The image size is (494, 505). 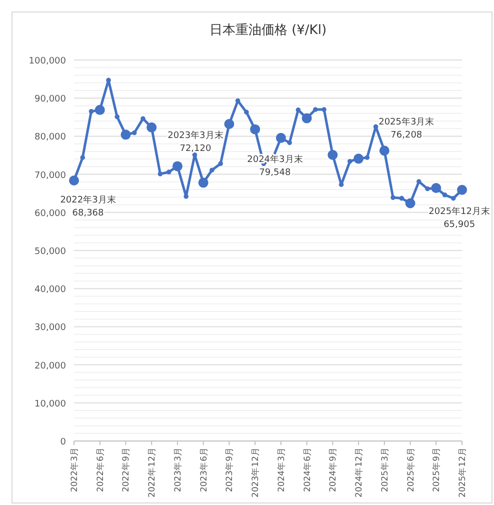 What do you see at coordinates (47, 61) in the screenshot?
I see `y-tick-label: 100,000` at bounding box center [47, 61].